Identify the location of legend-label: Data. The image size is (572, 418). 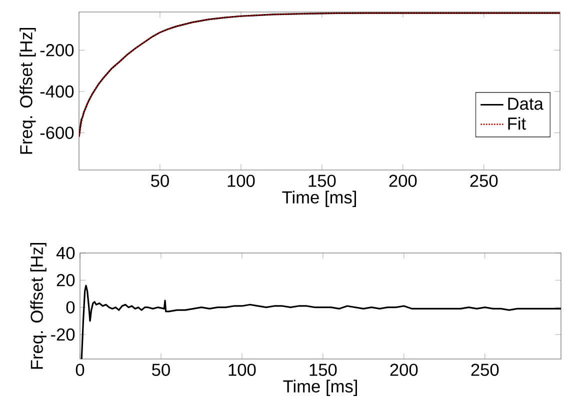
(526, 104).